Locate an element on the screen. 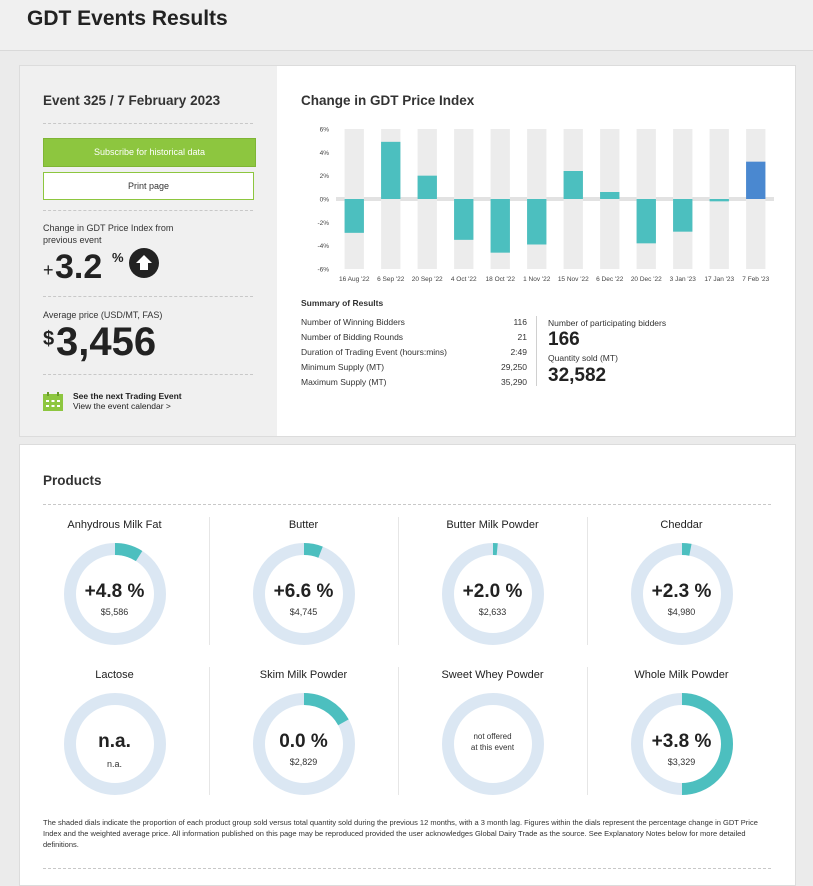 This screenshot has width=813, height=886. summary-value: 2:49 is located at coordinates (518, 352).